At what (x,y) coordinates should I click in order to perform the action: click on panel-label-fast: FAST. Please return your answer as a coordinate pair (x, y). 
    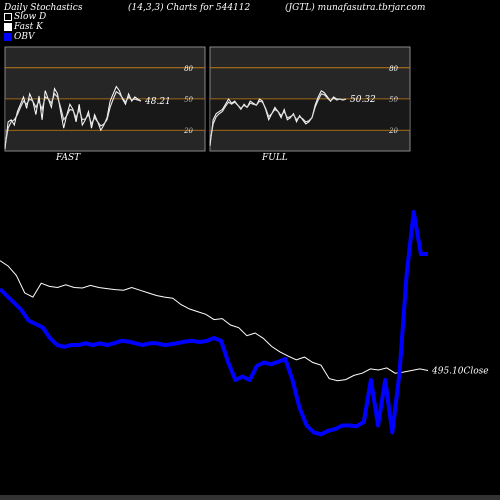
    Looking at the image, I should click on (68, 158).